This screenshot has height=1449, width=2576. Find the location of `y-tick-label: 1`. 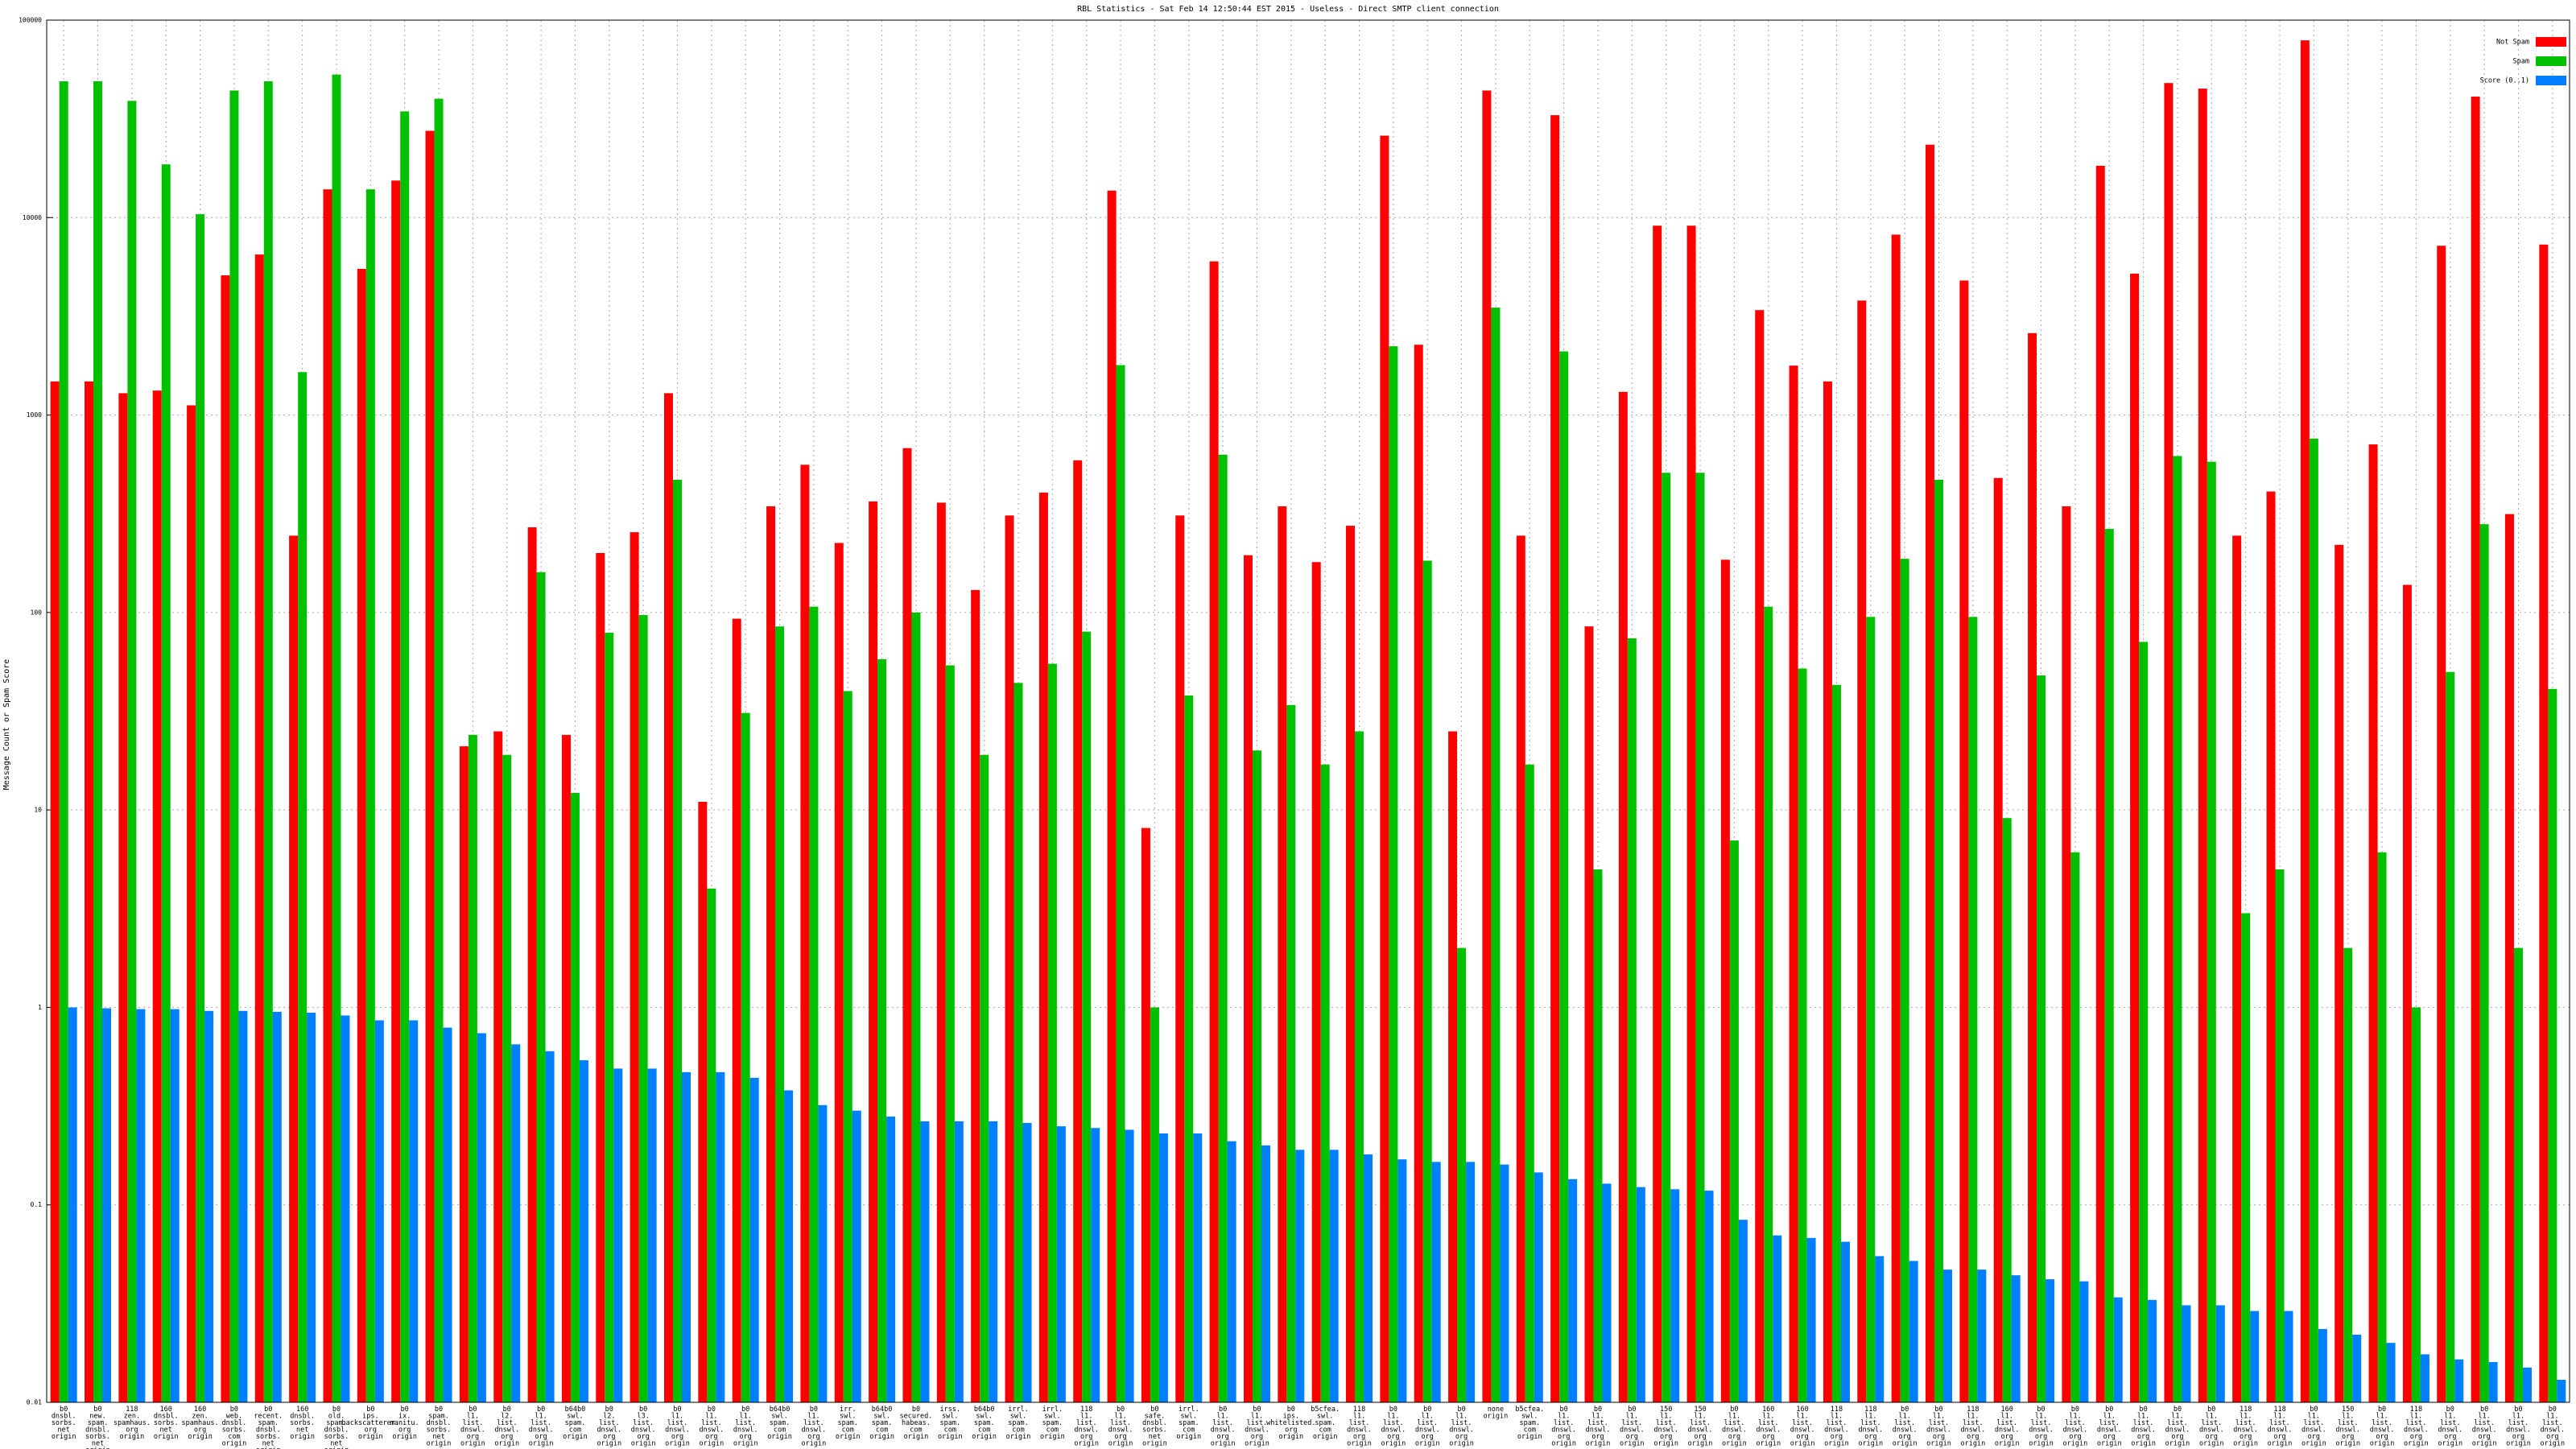

y-tick-label: 1 is located at coordinates (40, 1007).